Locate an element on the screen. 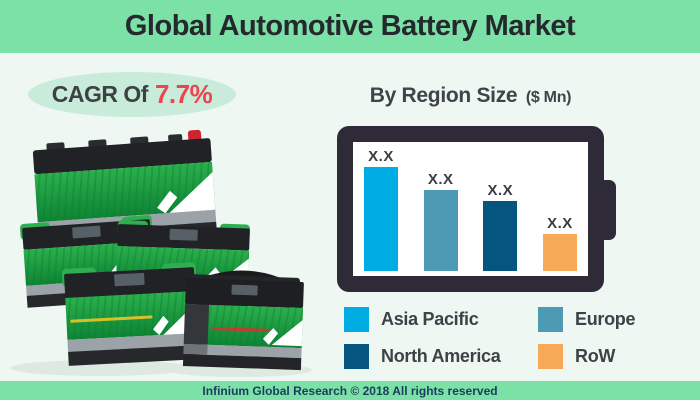 The height and width of the screenshot is (400, 700). legend-label: RoW is located at coordinates (595, 356).